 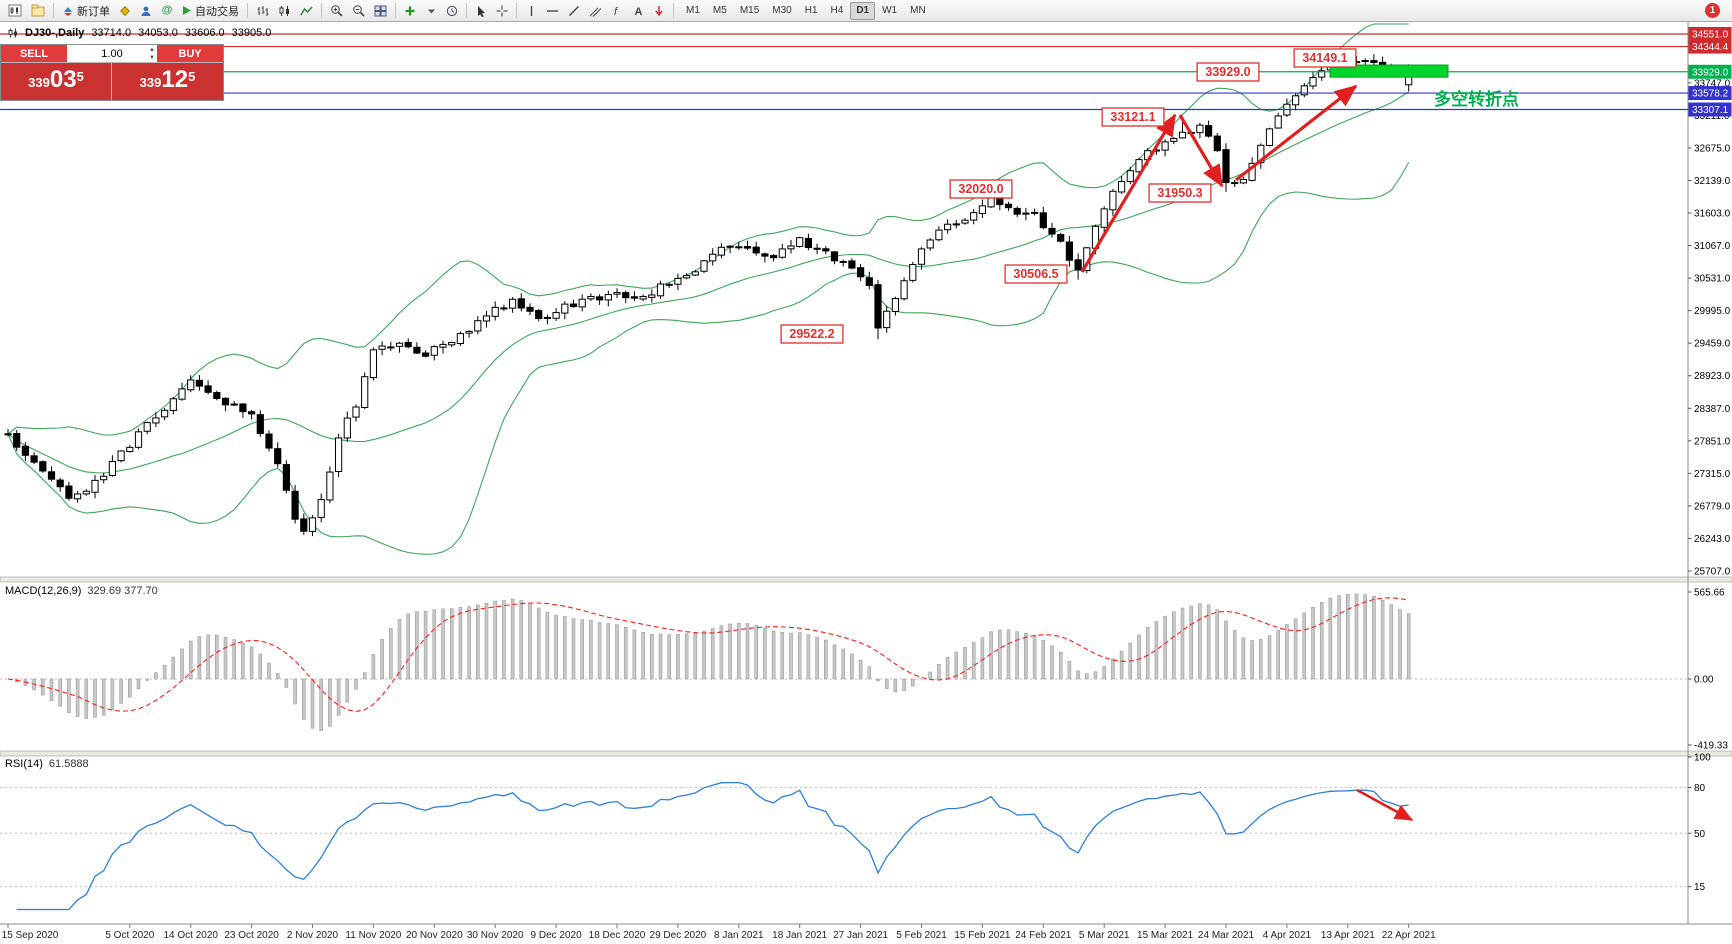 I want to click on svg-text: 15, so click(x=1700, y=887).